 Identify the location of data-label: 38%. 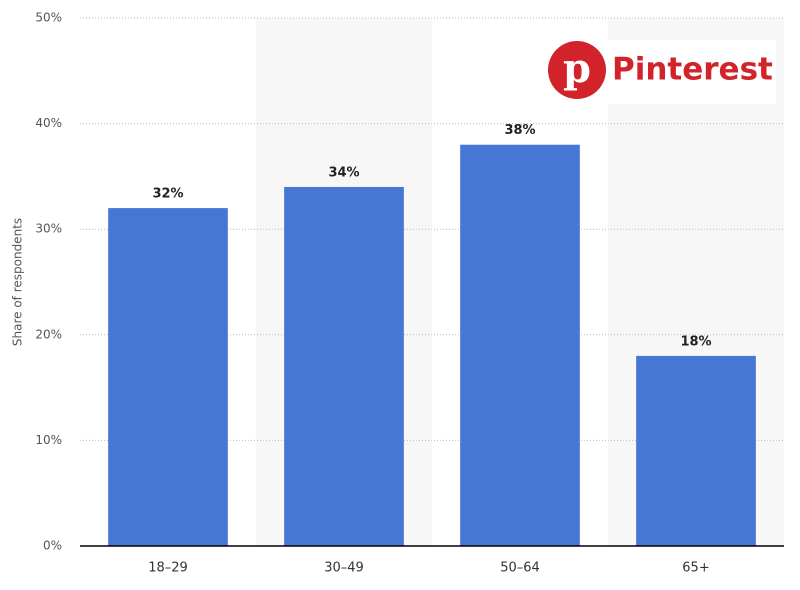
(519, 130).